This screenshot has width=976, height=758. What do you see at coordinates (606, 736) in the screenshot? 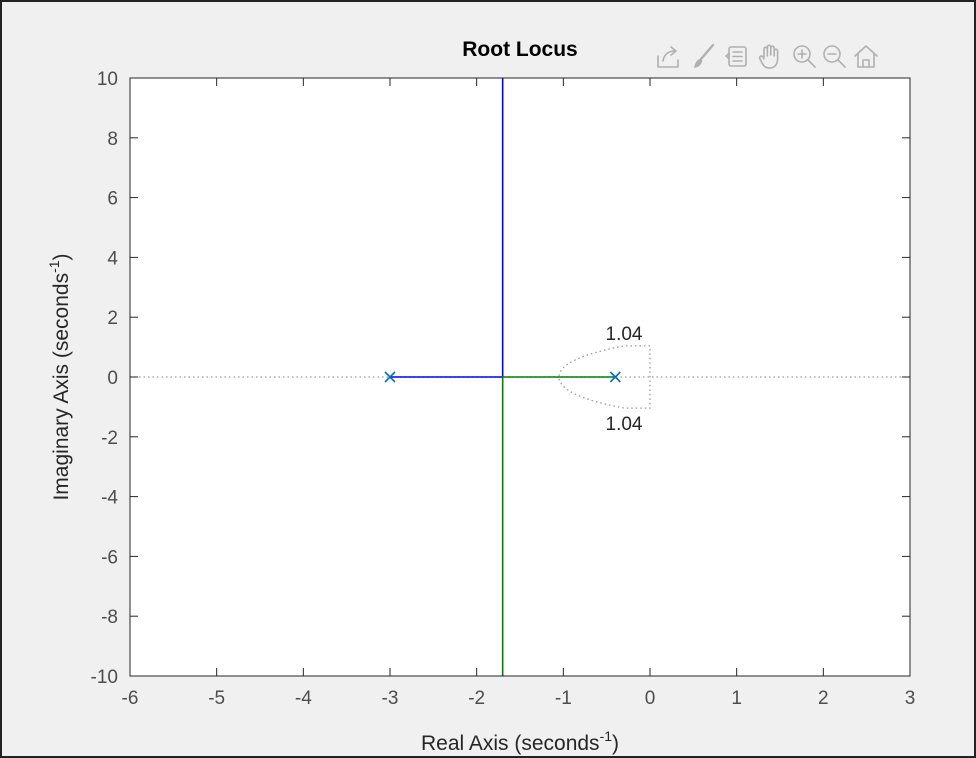
I see `x-axis-label-sup: -1` at bounding box center [606, 736].